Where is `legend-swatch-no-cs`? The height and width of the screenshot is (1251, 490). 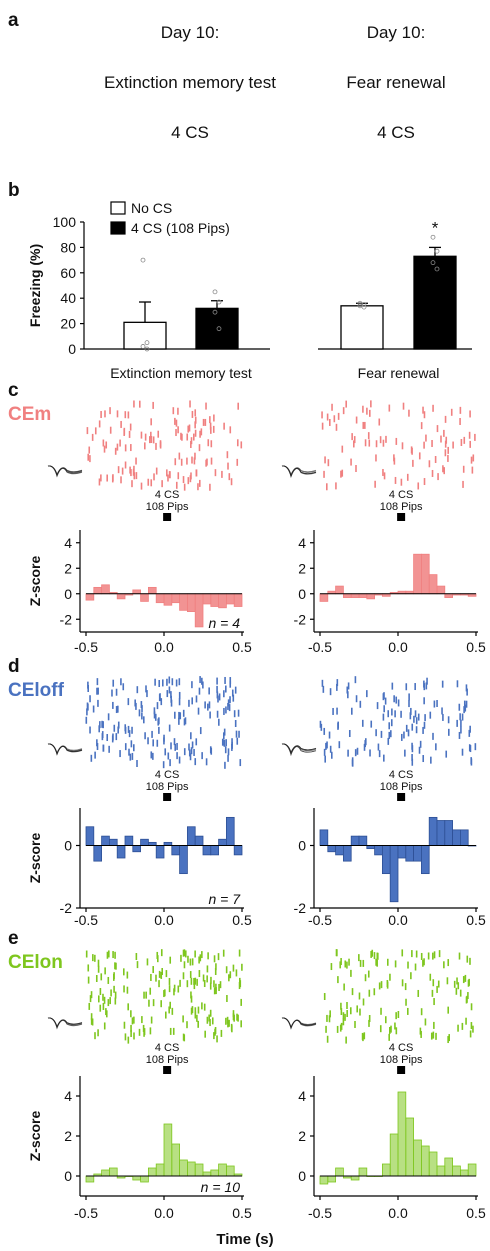 legend-swatch-no-cs is located at coordinates (118, 208).